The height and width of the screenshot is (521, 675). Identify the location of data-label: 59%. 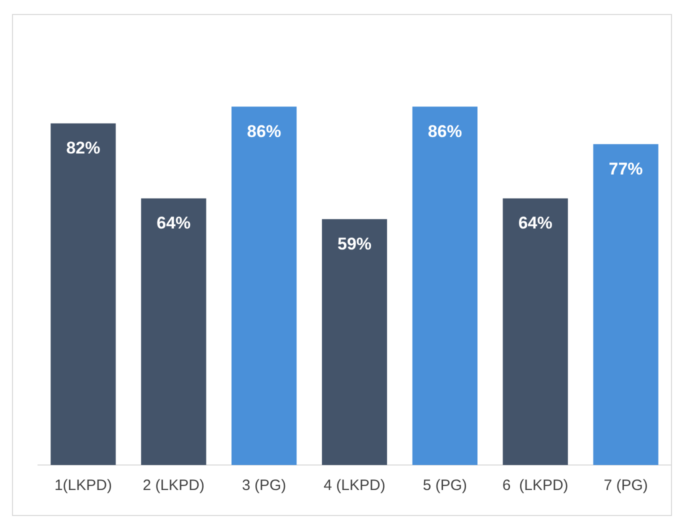
(354, 244).